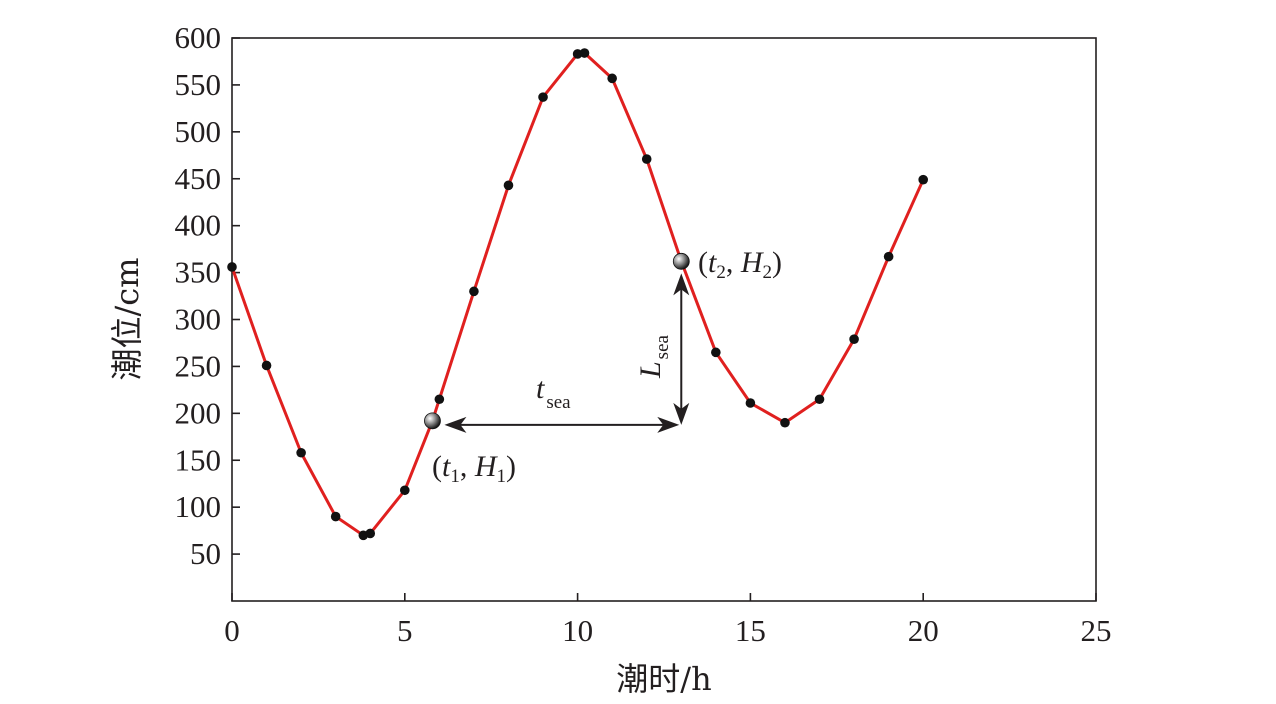 Image resolution: width=1276 pixels, height=704 pixels. What do you see at coordinates (198, 131) in the screenshot?
I see `y-tick-label: 500` at bounding box center [198, 131].